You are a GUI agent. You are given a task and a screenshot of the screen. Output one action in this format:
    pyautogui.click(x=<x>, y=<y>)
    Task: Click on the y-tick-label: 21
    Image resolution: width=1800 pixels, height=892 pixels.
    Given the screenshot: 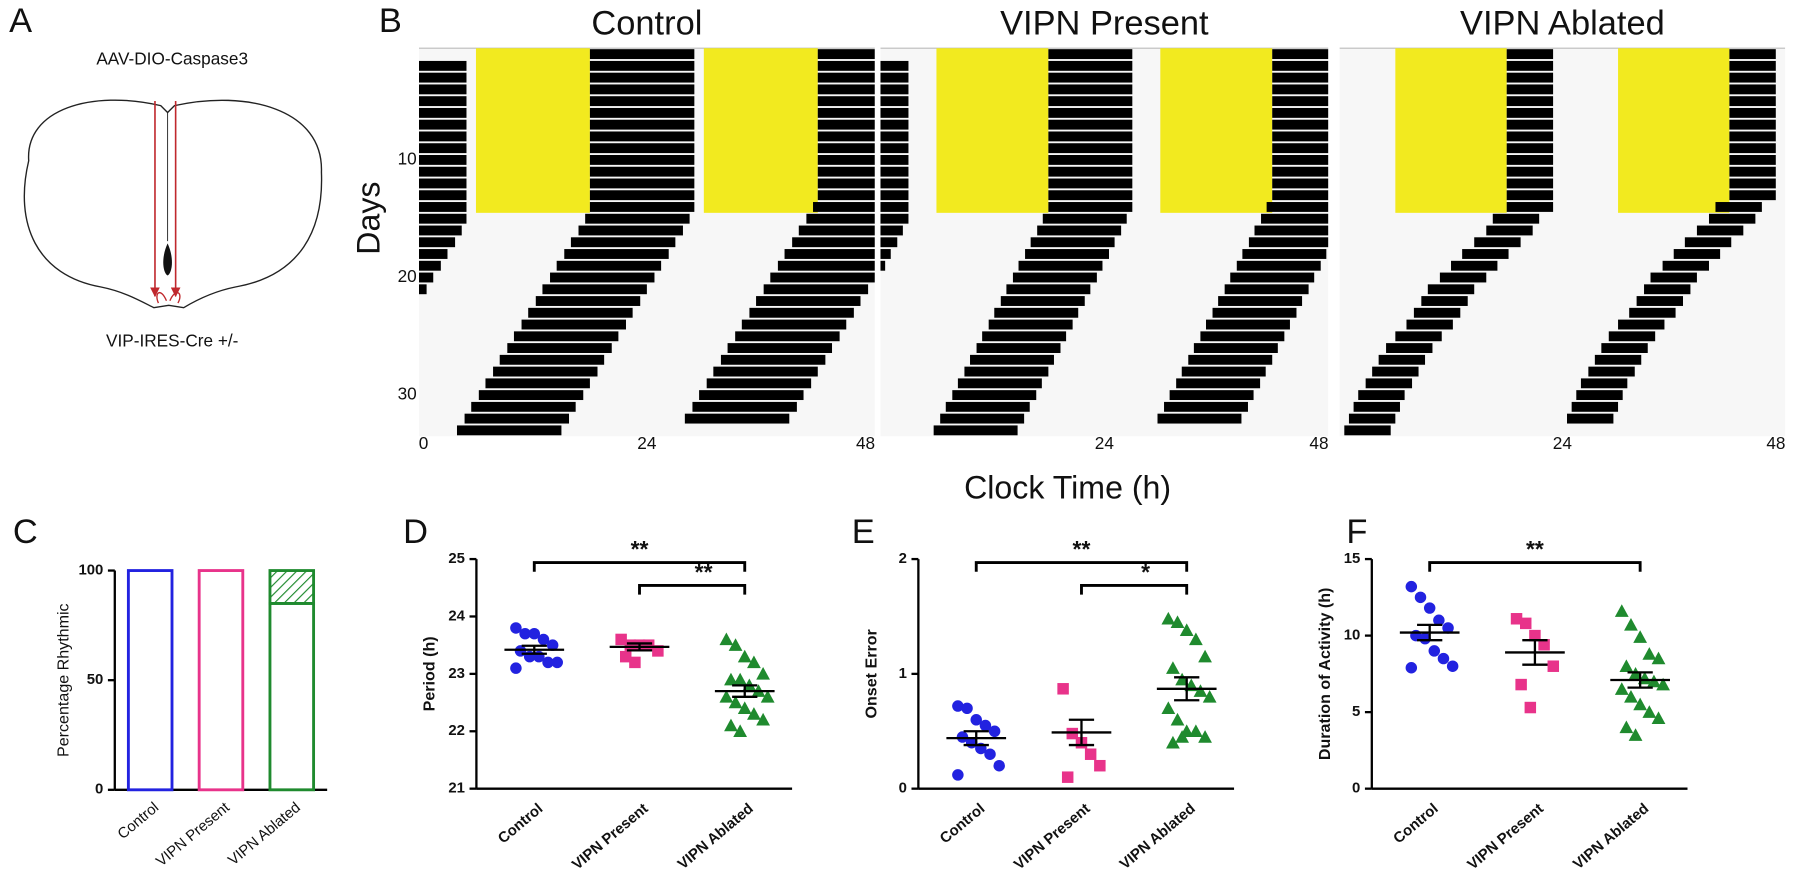 What is the action you would take?
    pyautogui.click(x=456, y=788)
    